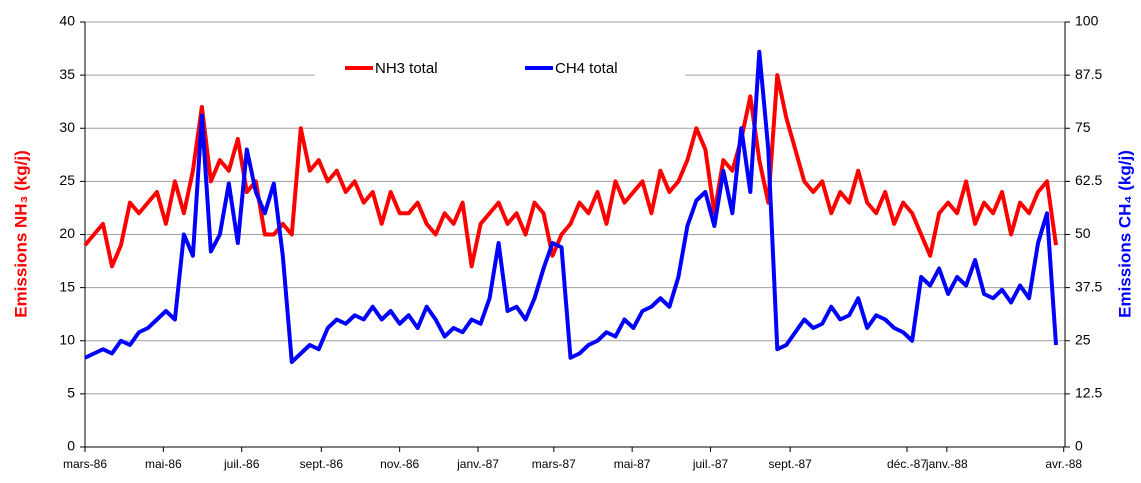 This screenshot has height=483, width=1141. Describe the element at coordinates (20, 234) in the screenshot. I see `y-axis-title: Emissions NH₃ (kg/j)` at that location.